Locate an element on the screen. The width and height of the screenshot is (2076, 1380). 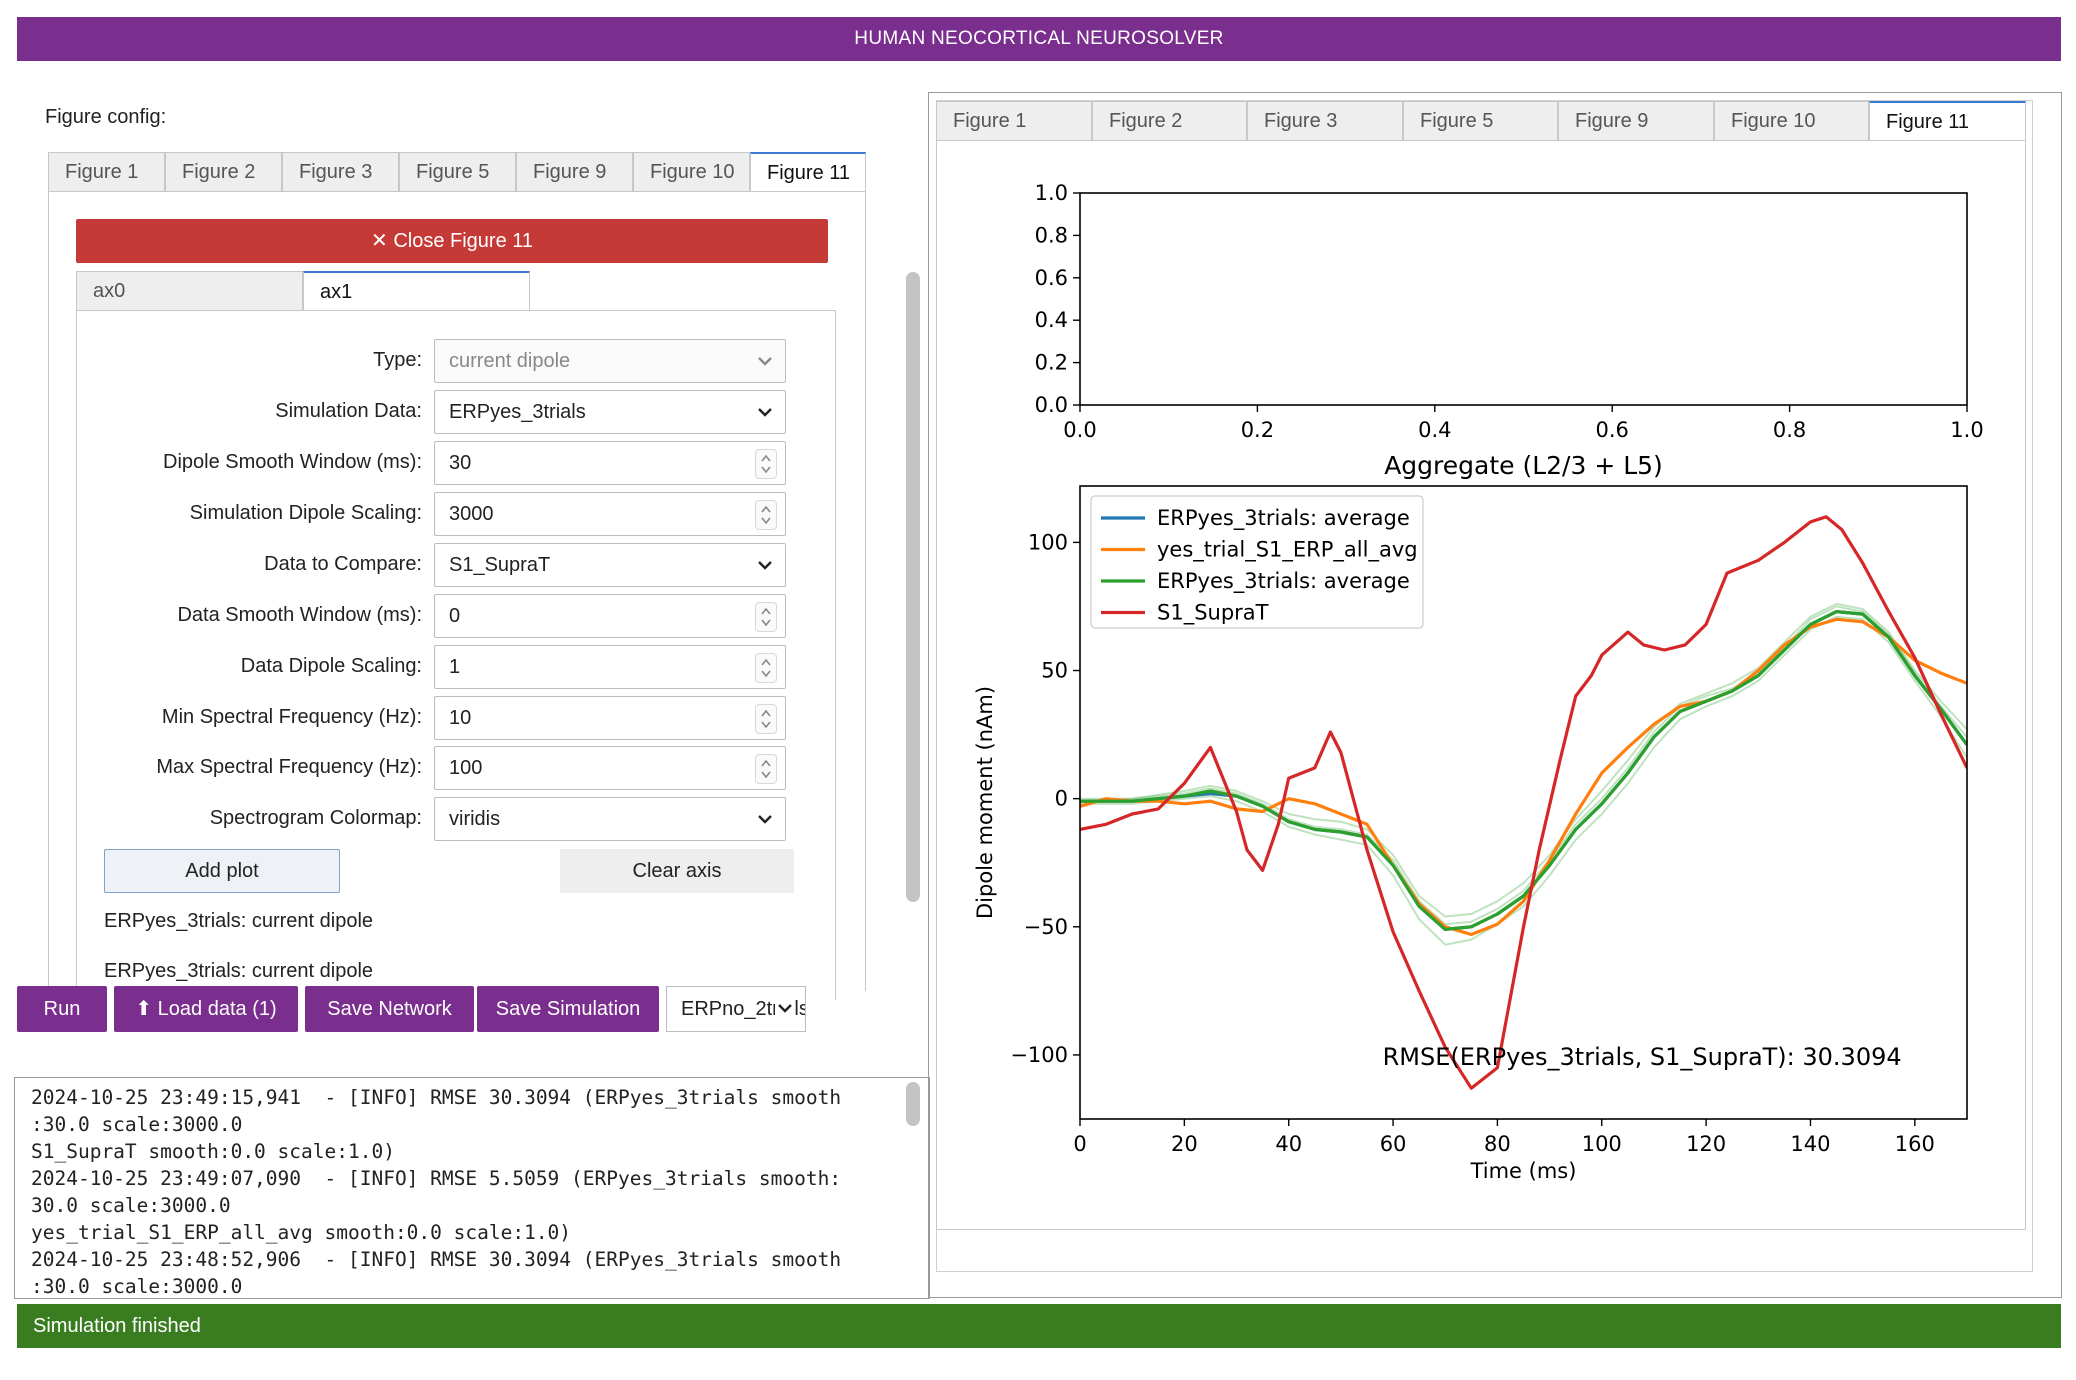
x-tick-label: 40 is located at coordinates (1288, 1144).